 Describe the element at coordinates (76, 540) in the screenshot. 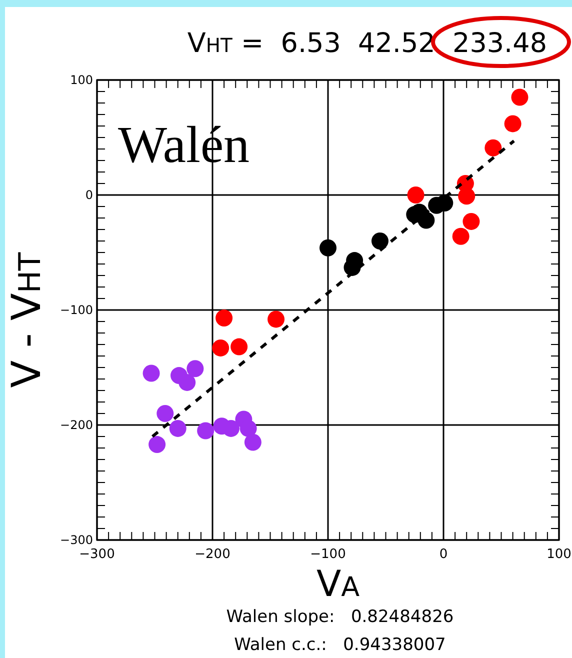

I see `y-tick-label: −300` at that location.